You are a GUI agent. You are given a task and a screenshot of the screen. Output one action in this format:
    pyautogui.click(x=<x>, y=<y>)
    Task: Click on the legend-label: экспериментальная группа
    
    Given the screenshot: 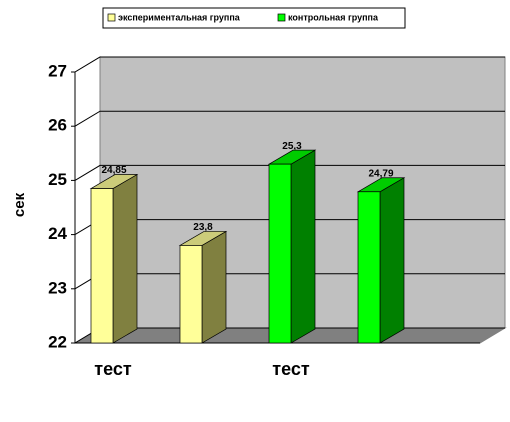 What is the action you would take?
    pyautogui.click(x=179, y=17)
    